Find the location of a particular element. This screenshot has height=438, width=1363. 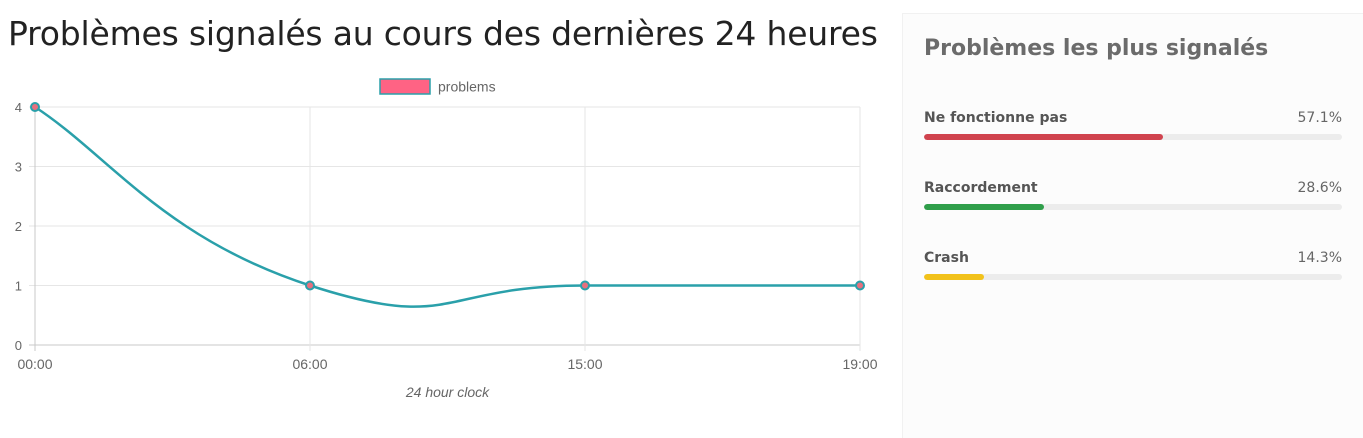

y-tick-label: 4 is located at coordinates (18, 107).